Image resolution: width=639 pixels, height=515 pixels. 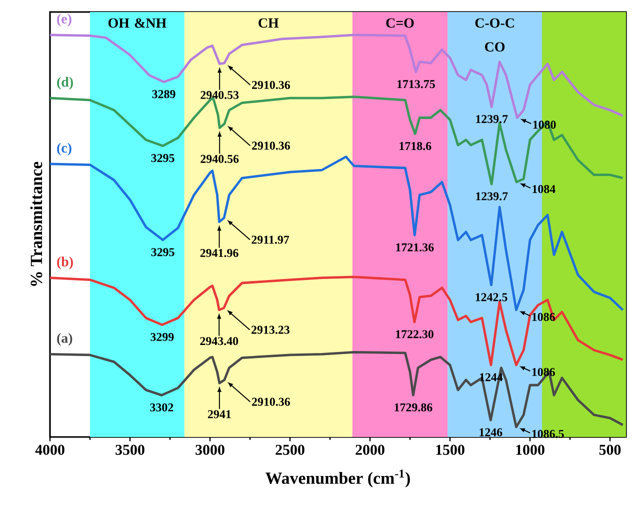 I want to click on annotation: 1713.75, so click(x=416, y=84).